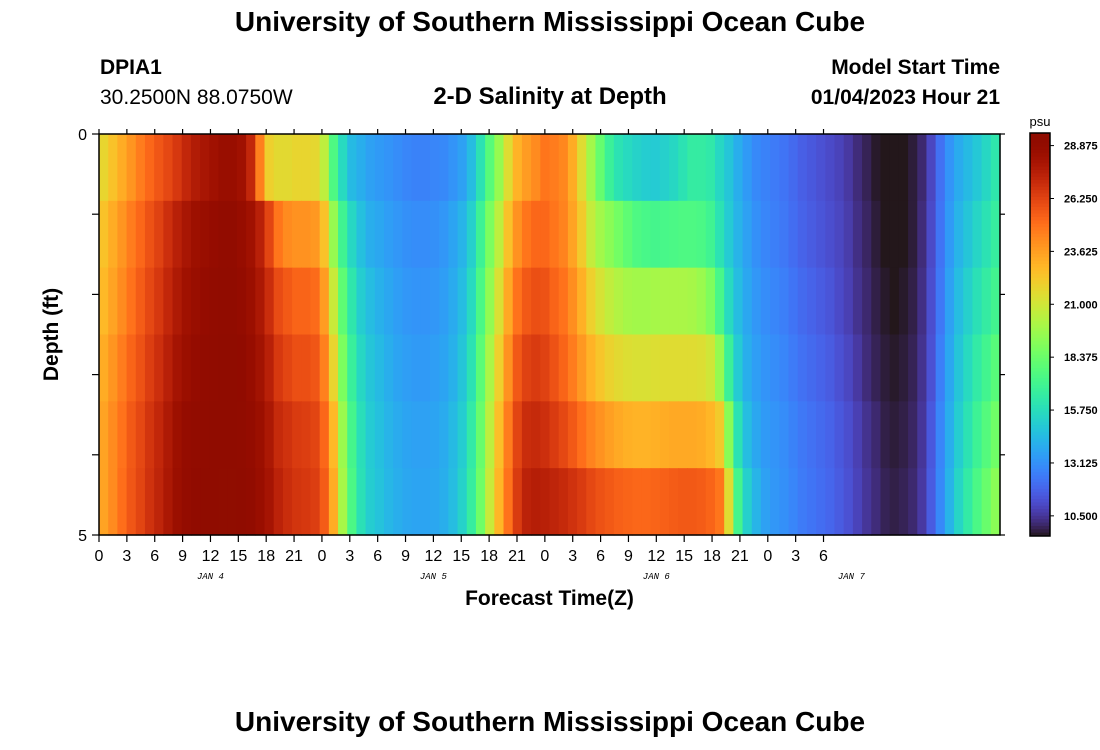 The image size is (1100, 750). Describe the element at coordinates (99, 556) in the screenshot. I see `x-tick-label: 0` at that location.